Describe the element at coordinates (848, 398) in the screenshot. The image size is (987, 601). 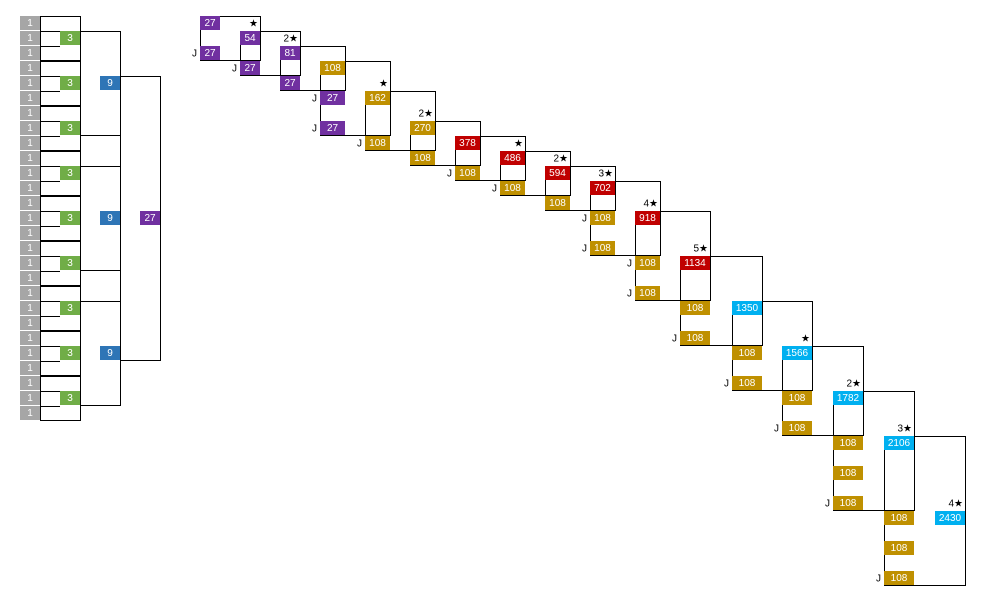
I see `value-label: 1782` at that location.